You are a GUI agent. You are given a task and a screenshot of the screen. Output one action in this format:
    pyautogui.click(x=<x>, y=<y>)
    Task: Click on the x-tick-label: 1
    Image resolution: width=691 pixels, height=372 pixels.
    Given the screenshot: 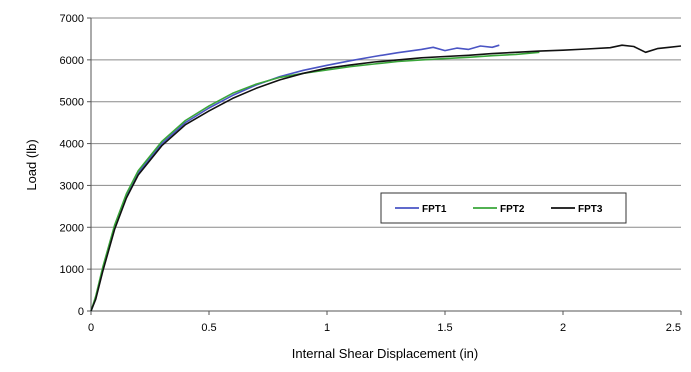 What is the action you would take?
    pyautogui.click(x=327, y=328)
    